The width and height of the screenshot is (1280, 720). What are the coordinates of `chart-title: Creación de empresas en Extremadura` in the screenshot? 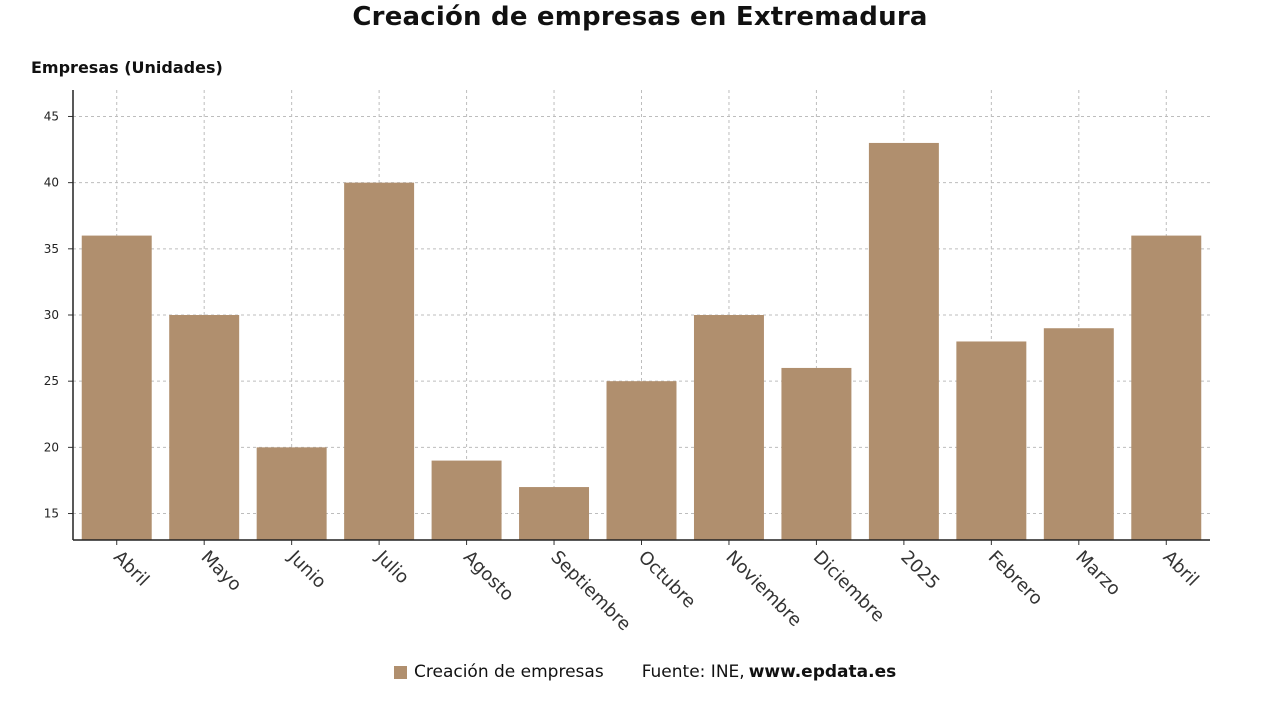 It's located at (640, 17).